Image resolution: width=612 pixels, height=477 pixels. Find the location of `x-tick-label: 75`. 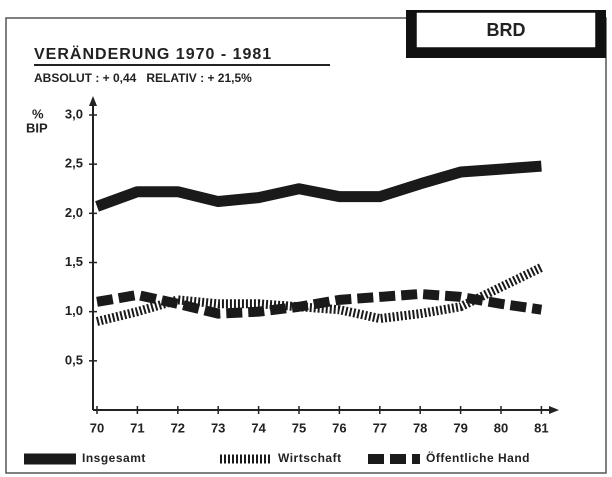

x-tick-label: 75 is located at coordinates (299, 427).